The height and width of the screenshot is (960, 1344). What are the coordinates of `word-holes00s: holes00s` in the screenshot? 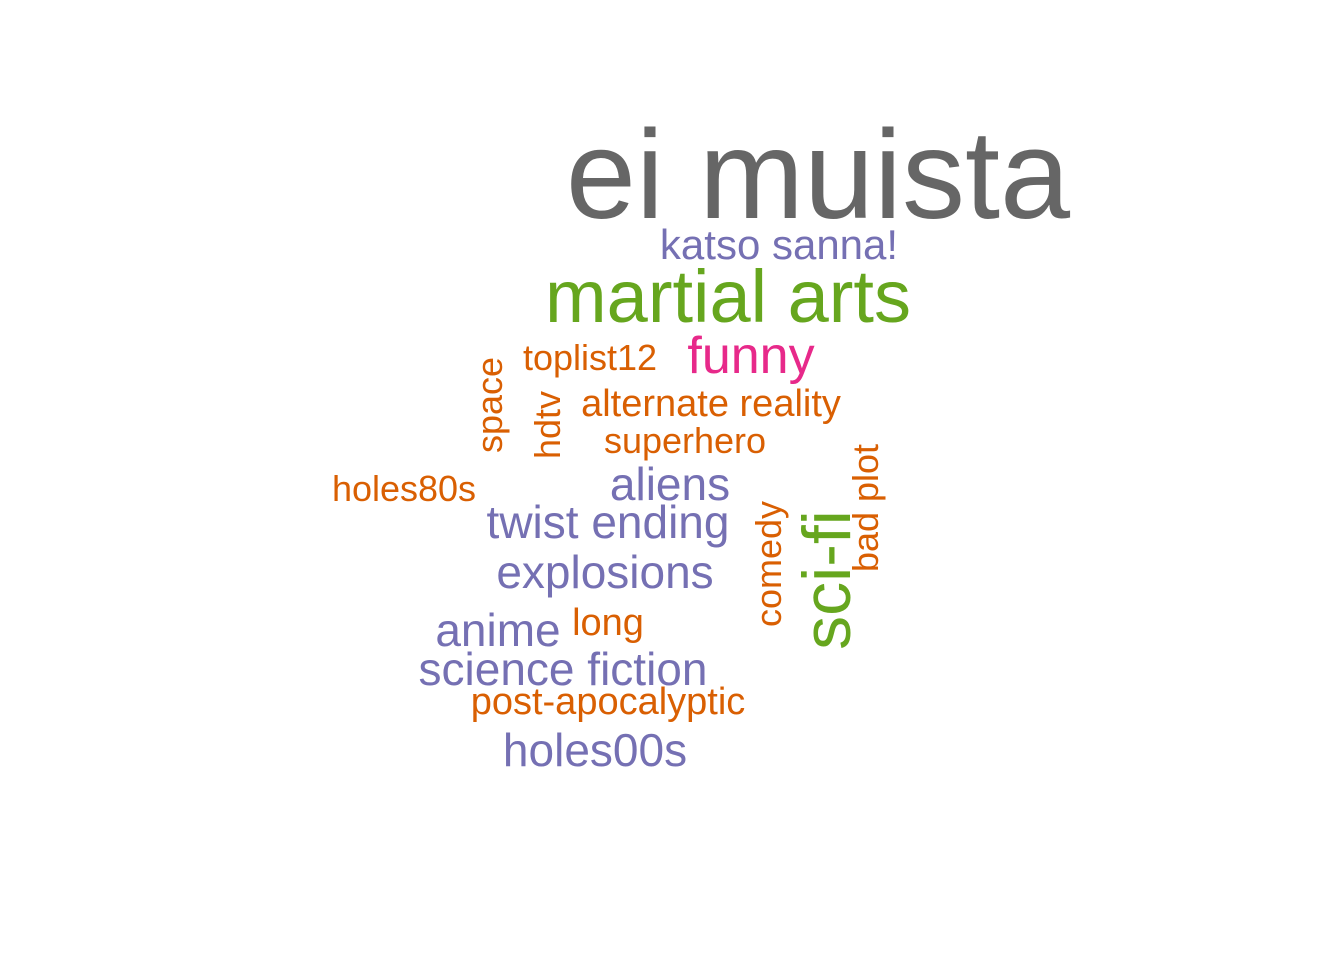 It's located at (595, 750).